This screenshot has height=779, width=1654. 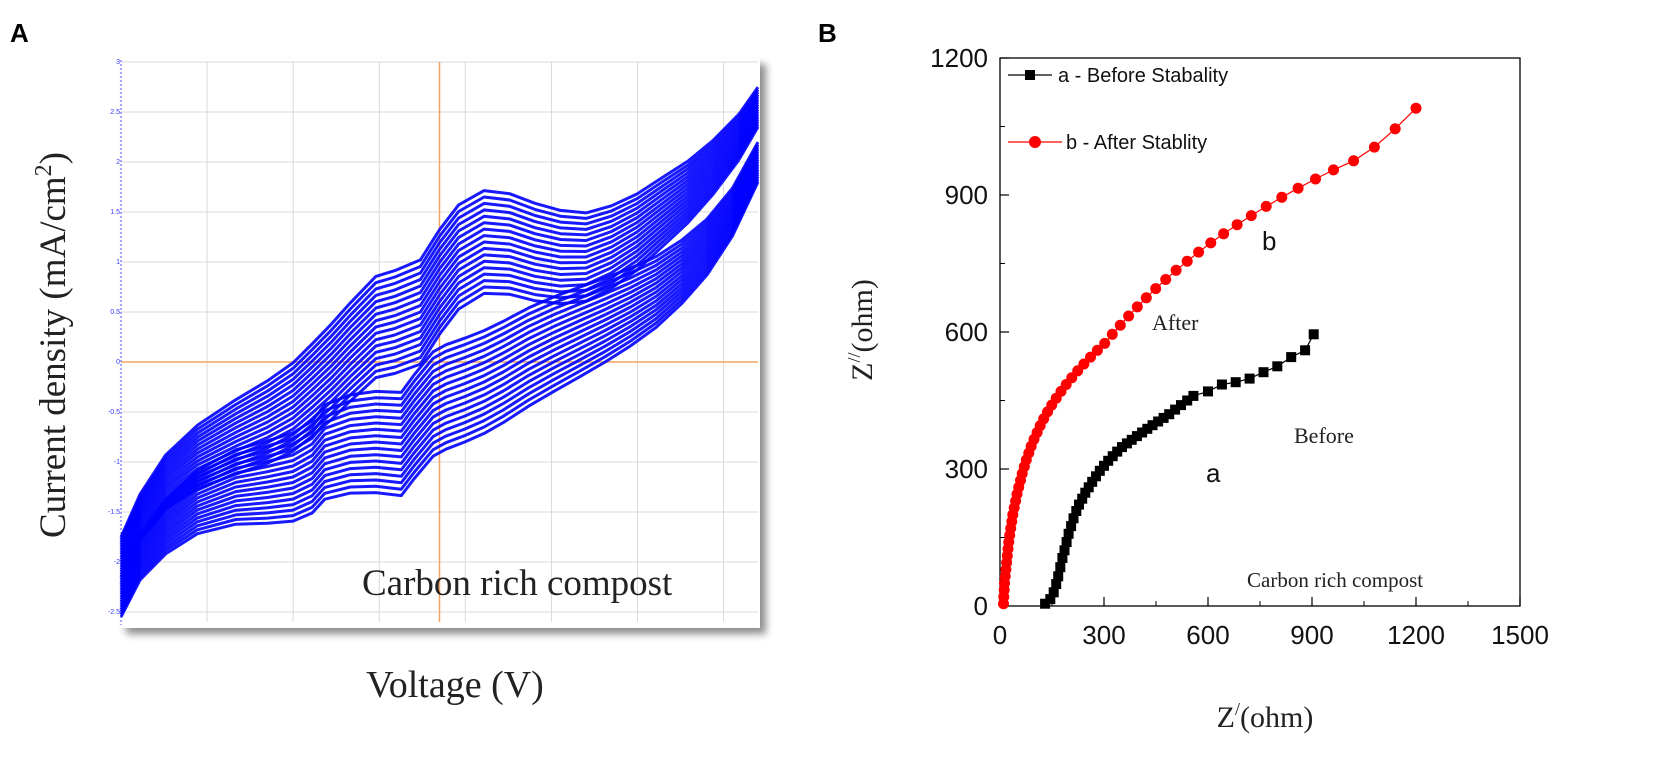 What do you see at coordinates (1416, 635) in the screenshot?
I see `xtick-label-4: 1200` at bounding box center [1416, 635].